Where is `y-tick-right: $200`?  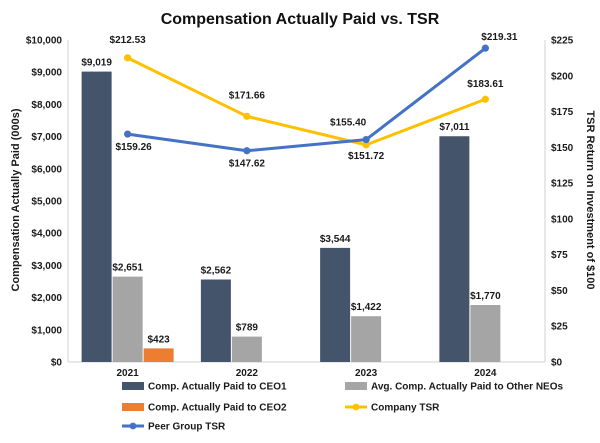 y-tick-right: $200 is located at coordinates (562, 76).